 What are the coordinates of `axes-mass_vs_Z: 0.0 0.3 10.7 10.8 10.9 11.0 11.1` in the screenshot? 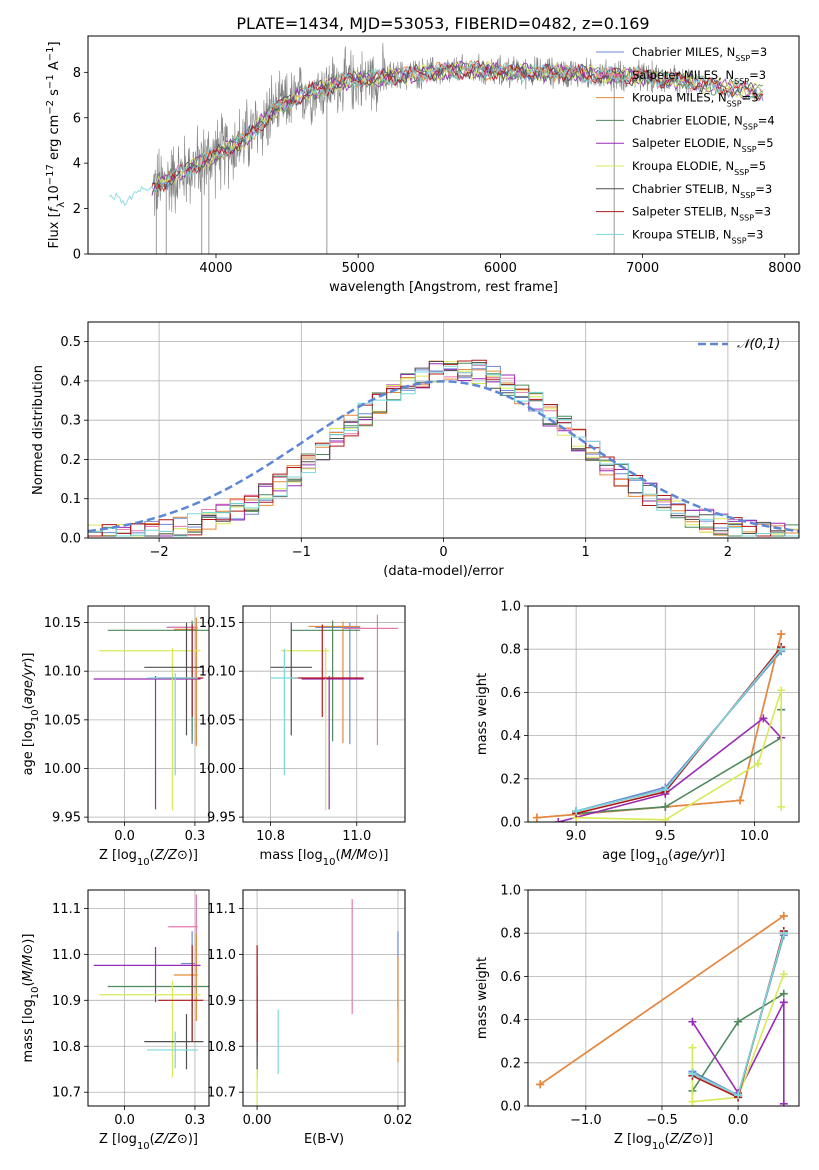 It's located at (131, 1008).